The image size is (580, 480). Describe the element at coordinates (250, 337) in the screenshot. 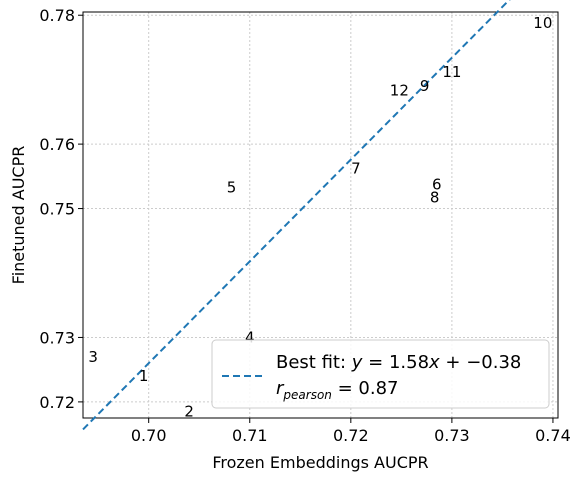

I see `point-label: 4` at that location.